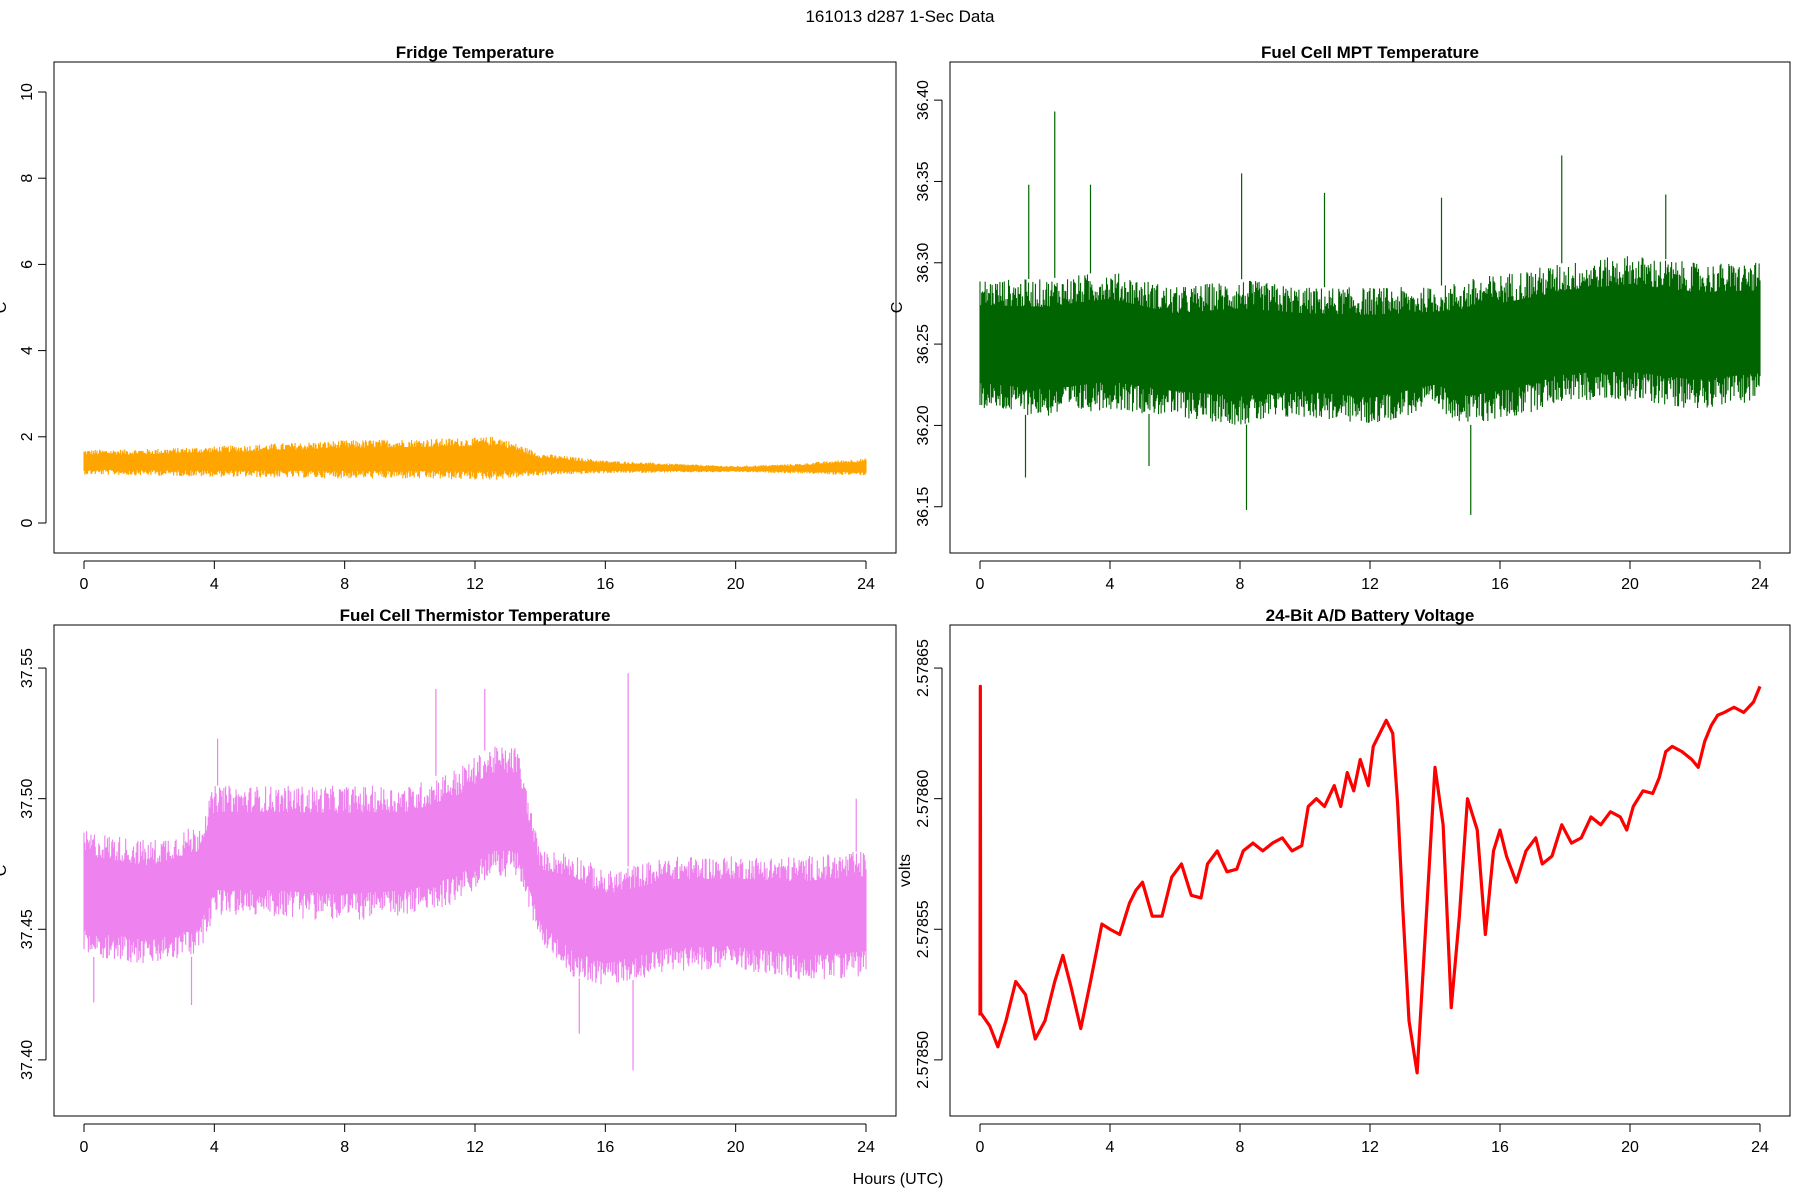 Image resolution: width=1800 pixels, height=1200 pixels. I want to click on battery-voltage-x-tick-label: 4, so click(1110, 1147).